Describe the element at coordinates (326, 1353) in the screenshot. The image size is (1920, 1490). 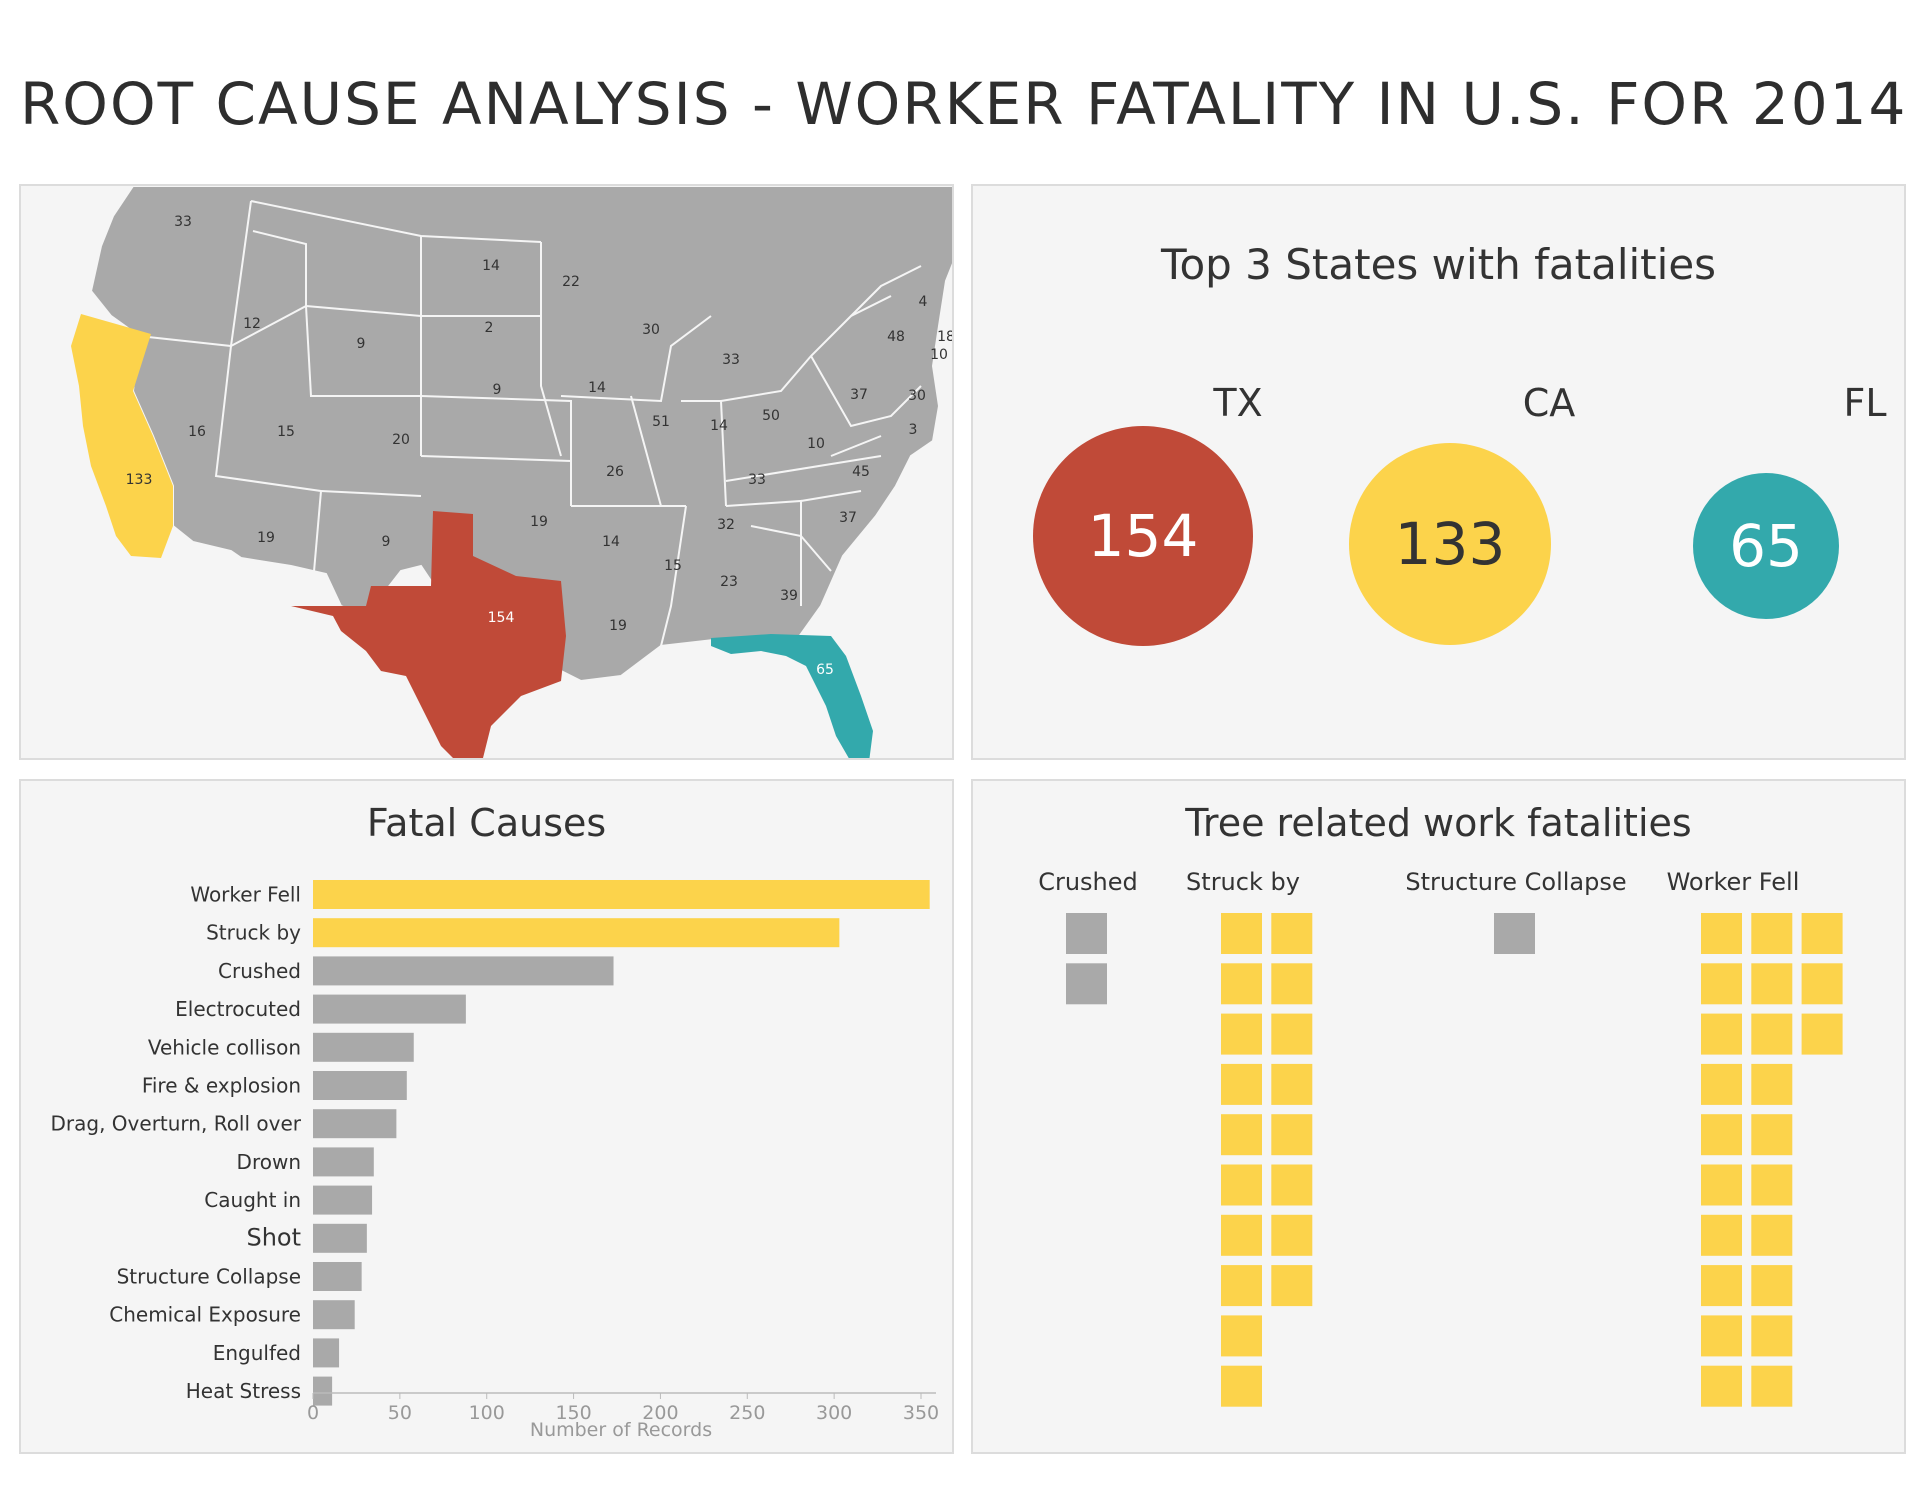
I see `bar-engulfed` at that location.